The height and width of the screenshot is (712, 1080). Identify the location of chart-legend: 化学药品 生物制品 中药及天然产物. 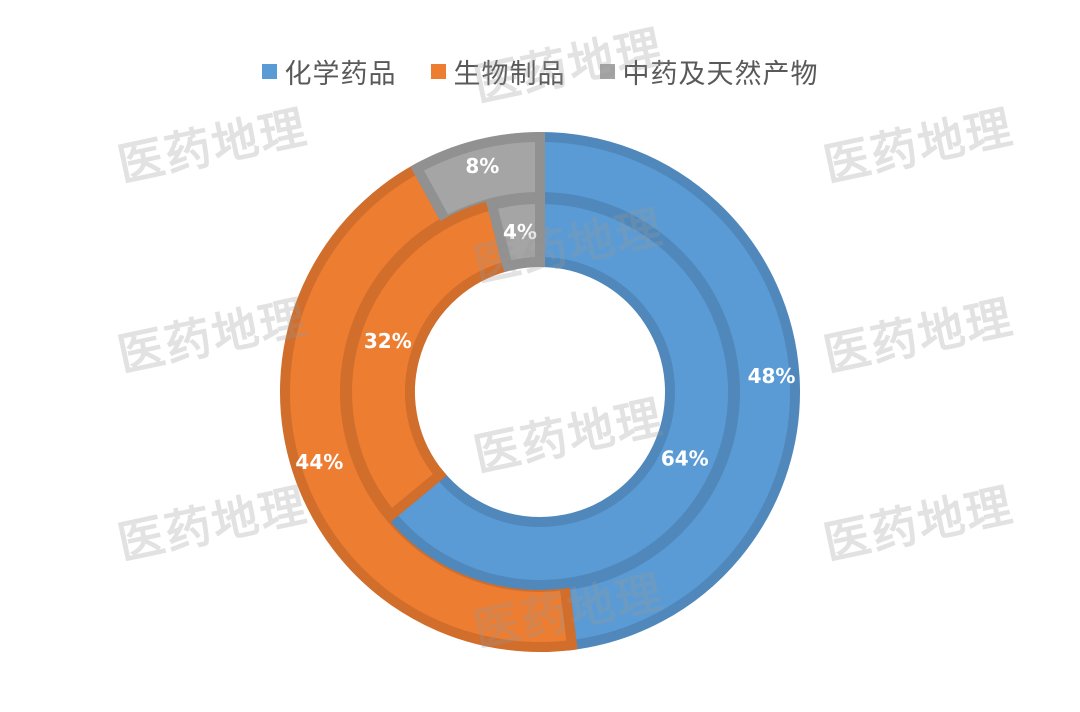
(540, 71).